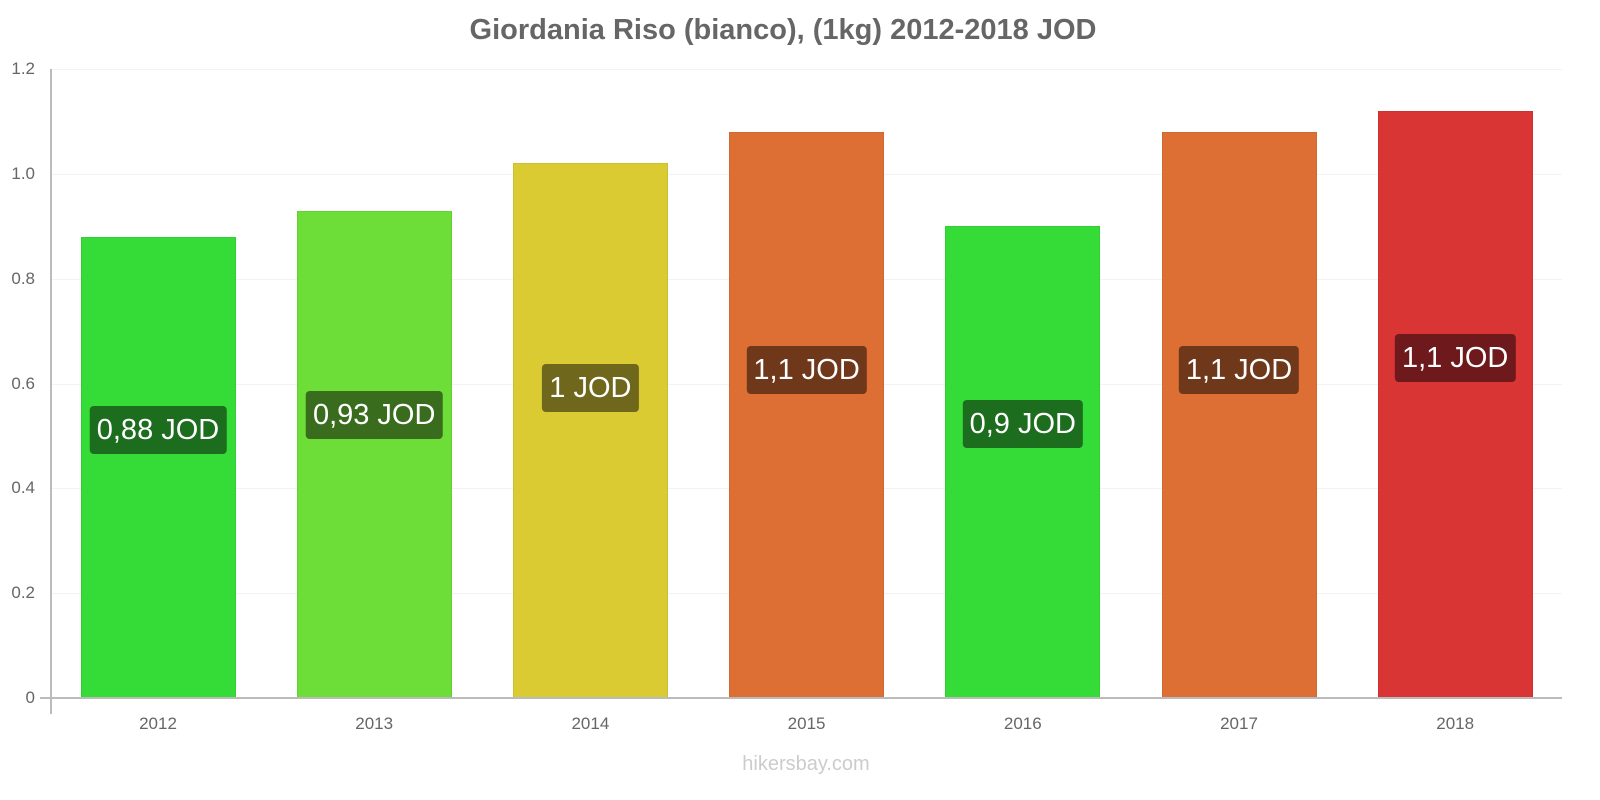  What do you see at coordinates (1239, 369) in the screenshot?
I see `data-label-2017: 1,1 JOD` at bounding box center [1239, 369].